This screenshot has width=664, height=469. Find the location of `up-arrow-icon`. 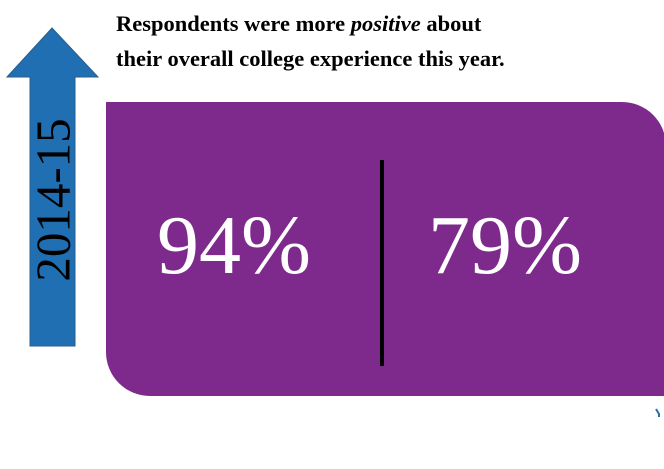

up-arrow-icon is located at coordinates (52, 187).